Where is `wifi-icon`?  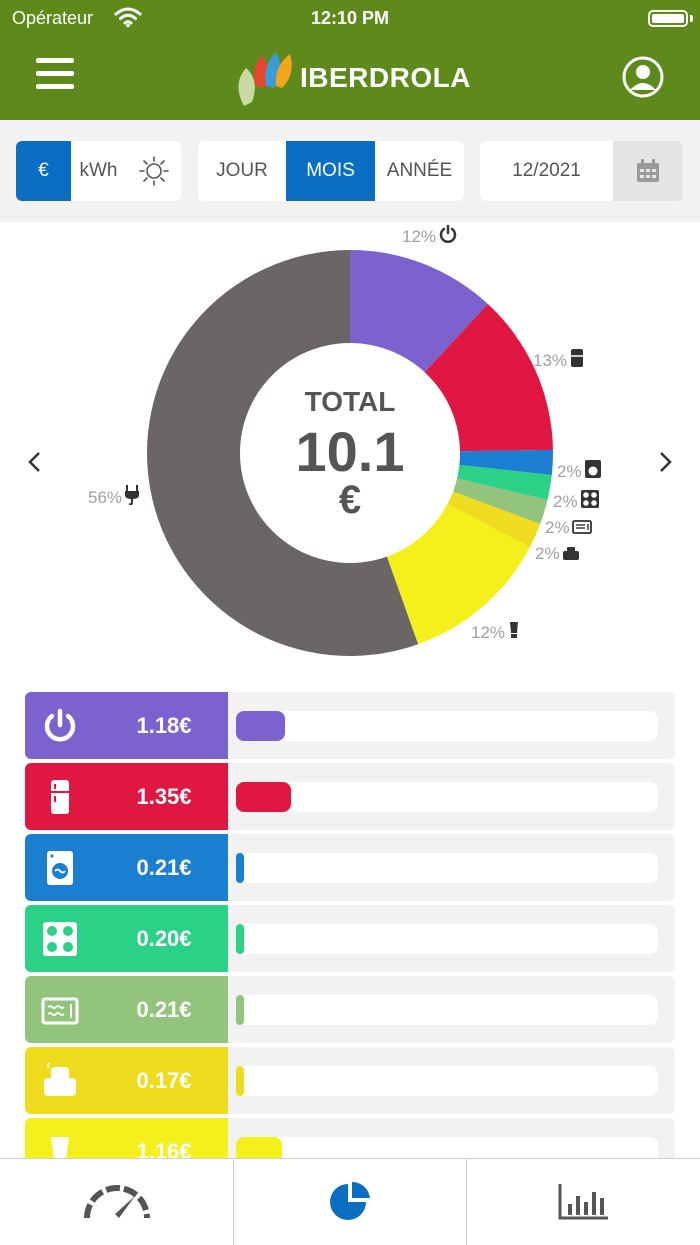
wifi-icon is located at coordinates (128, 17).